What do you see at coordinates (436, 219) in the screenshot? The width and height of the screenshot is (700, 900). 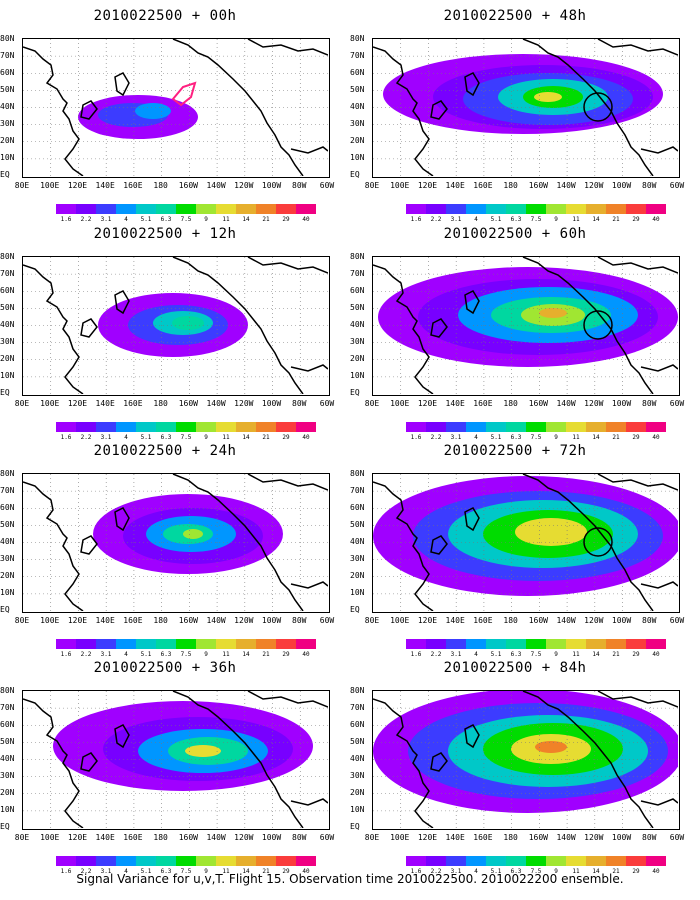 I see `colorbar-label: 2.2` at bounding box center [436, 219].